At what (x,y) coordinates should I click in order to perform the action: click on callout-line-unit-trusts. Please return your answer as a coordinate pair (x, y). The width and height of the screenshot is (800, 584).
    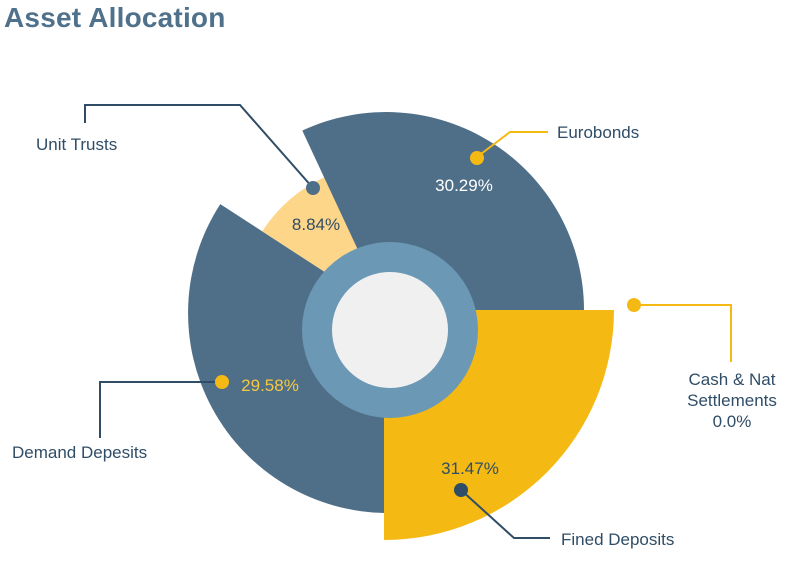
    Looking at the image, I should click on (199, 146).